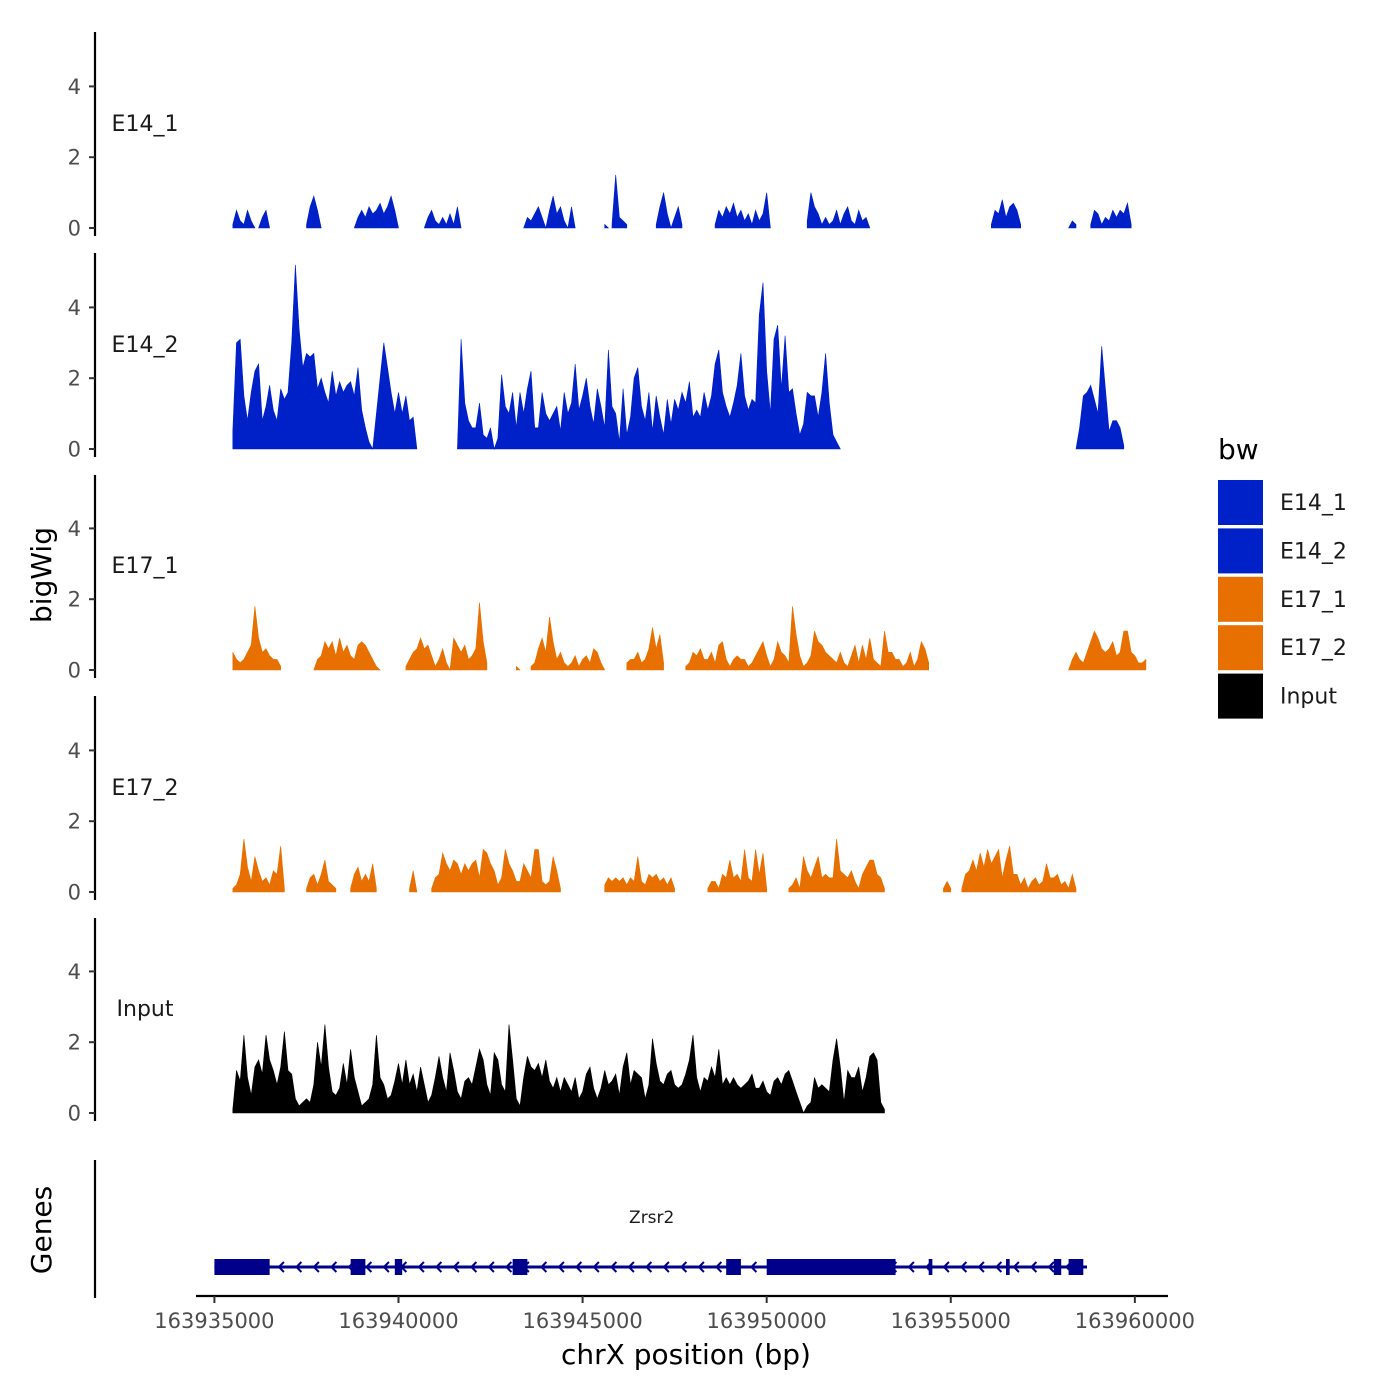 Image resolution: width=1400 pixels, height=1400 pixels. I want to click on legend-label-e14-1: E14_1, so click(1313, 503).